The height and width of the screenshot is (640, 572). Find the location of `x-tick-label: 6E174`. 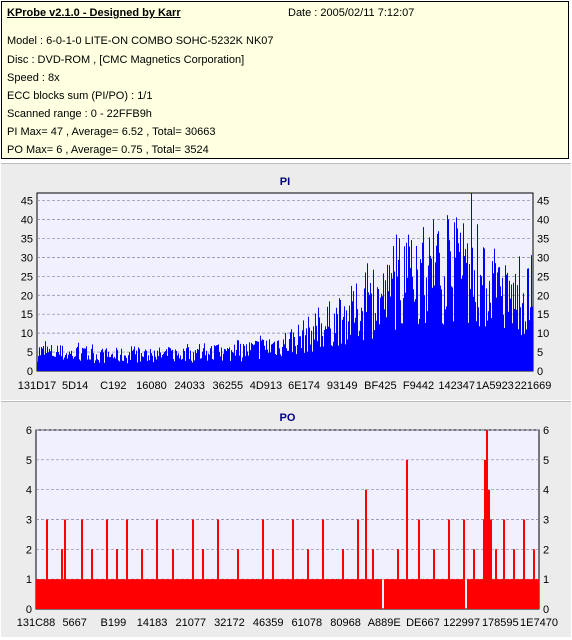

x-tick-label: 6E174 is located at coordinates (304, 386).